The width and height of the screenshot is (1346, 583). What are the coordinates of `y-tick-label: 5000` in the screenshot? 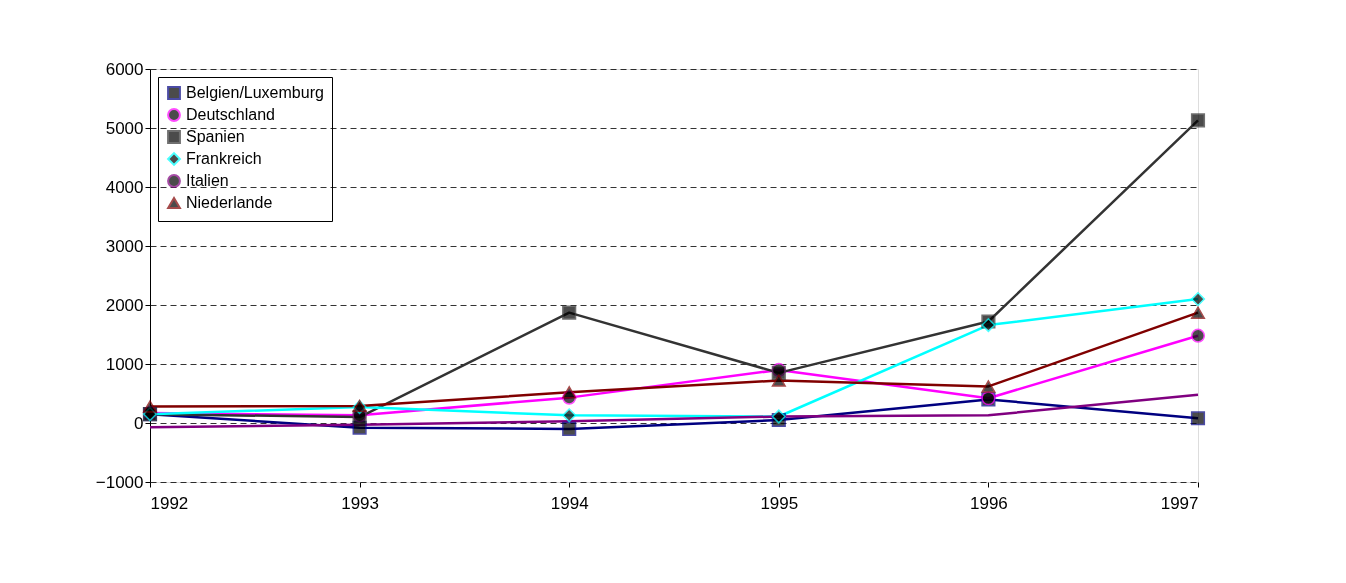 It's located at (124, 128).